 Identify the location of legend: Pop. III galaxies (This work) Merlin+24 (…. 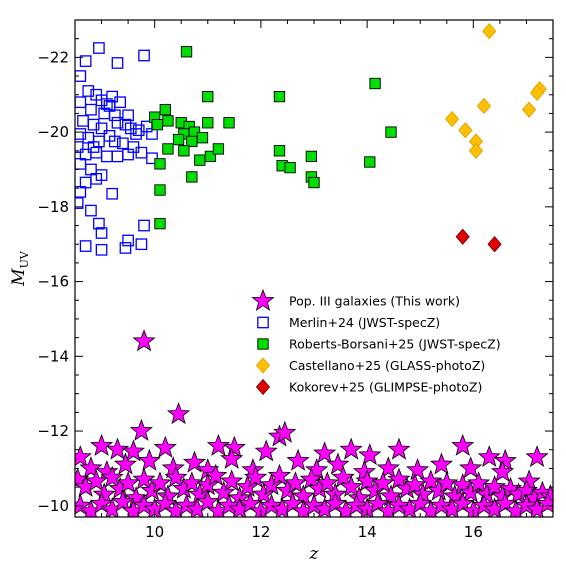
(376, 342).